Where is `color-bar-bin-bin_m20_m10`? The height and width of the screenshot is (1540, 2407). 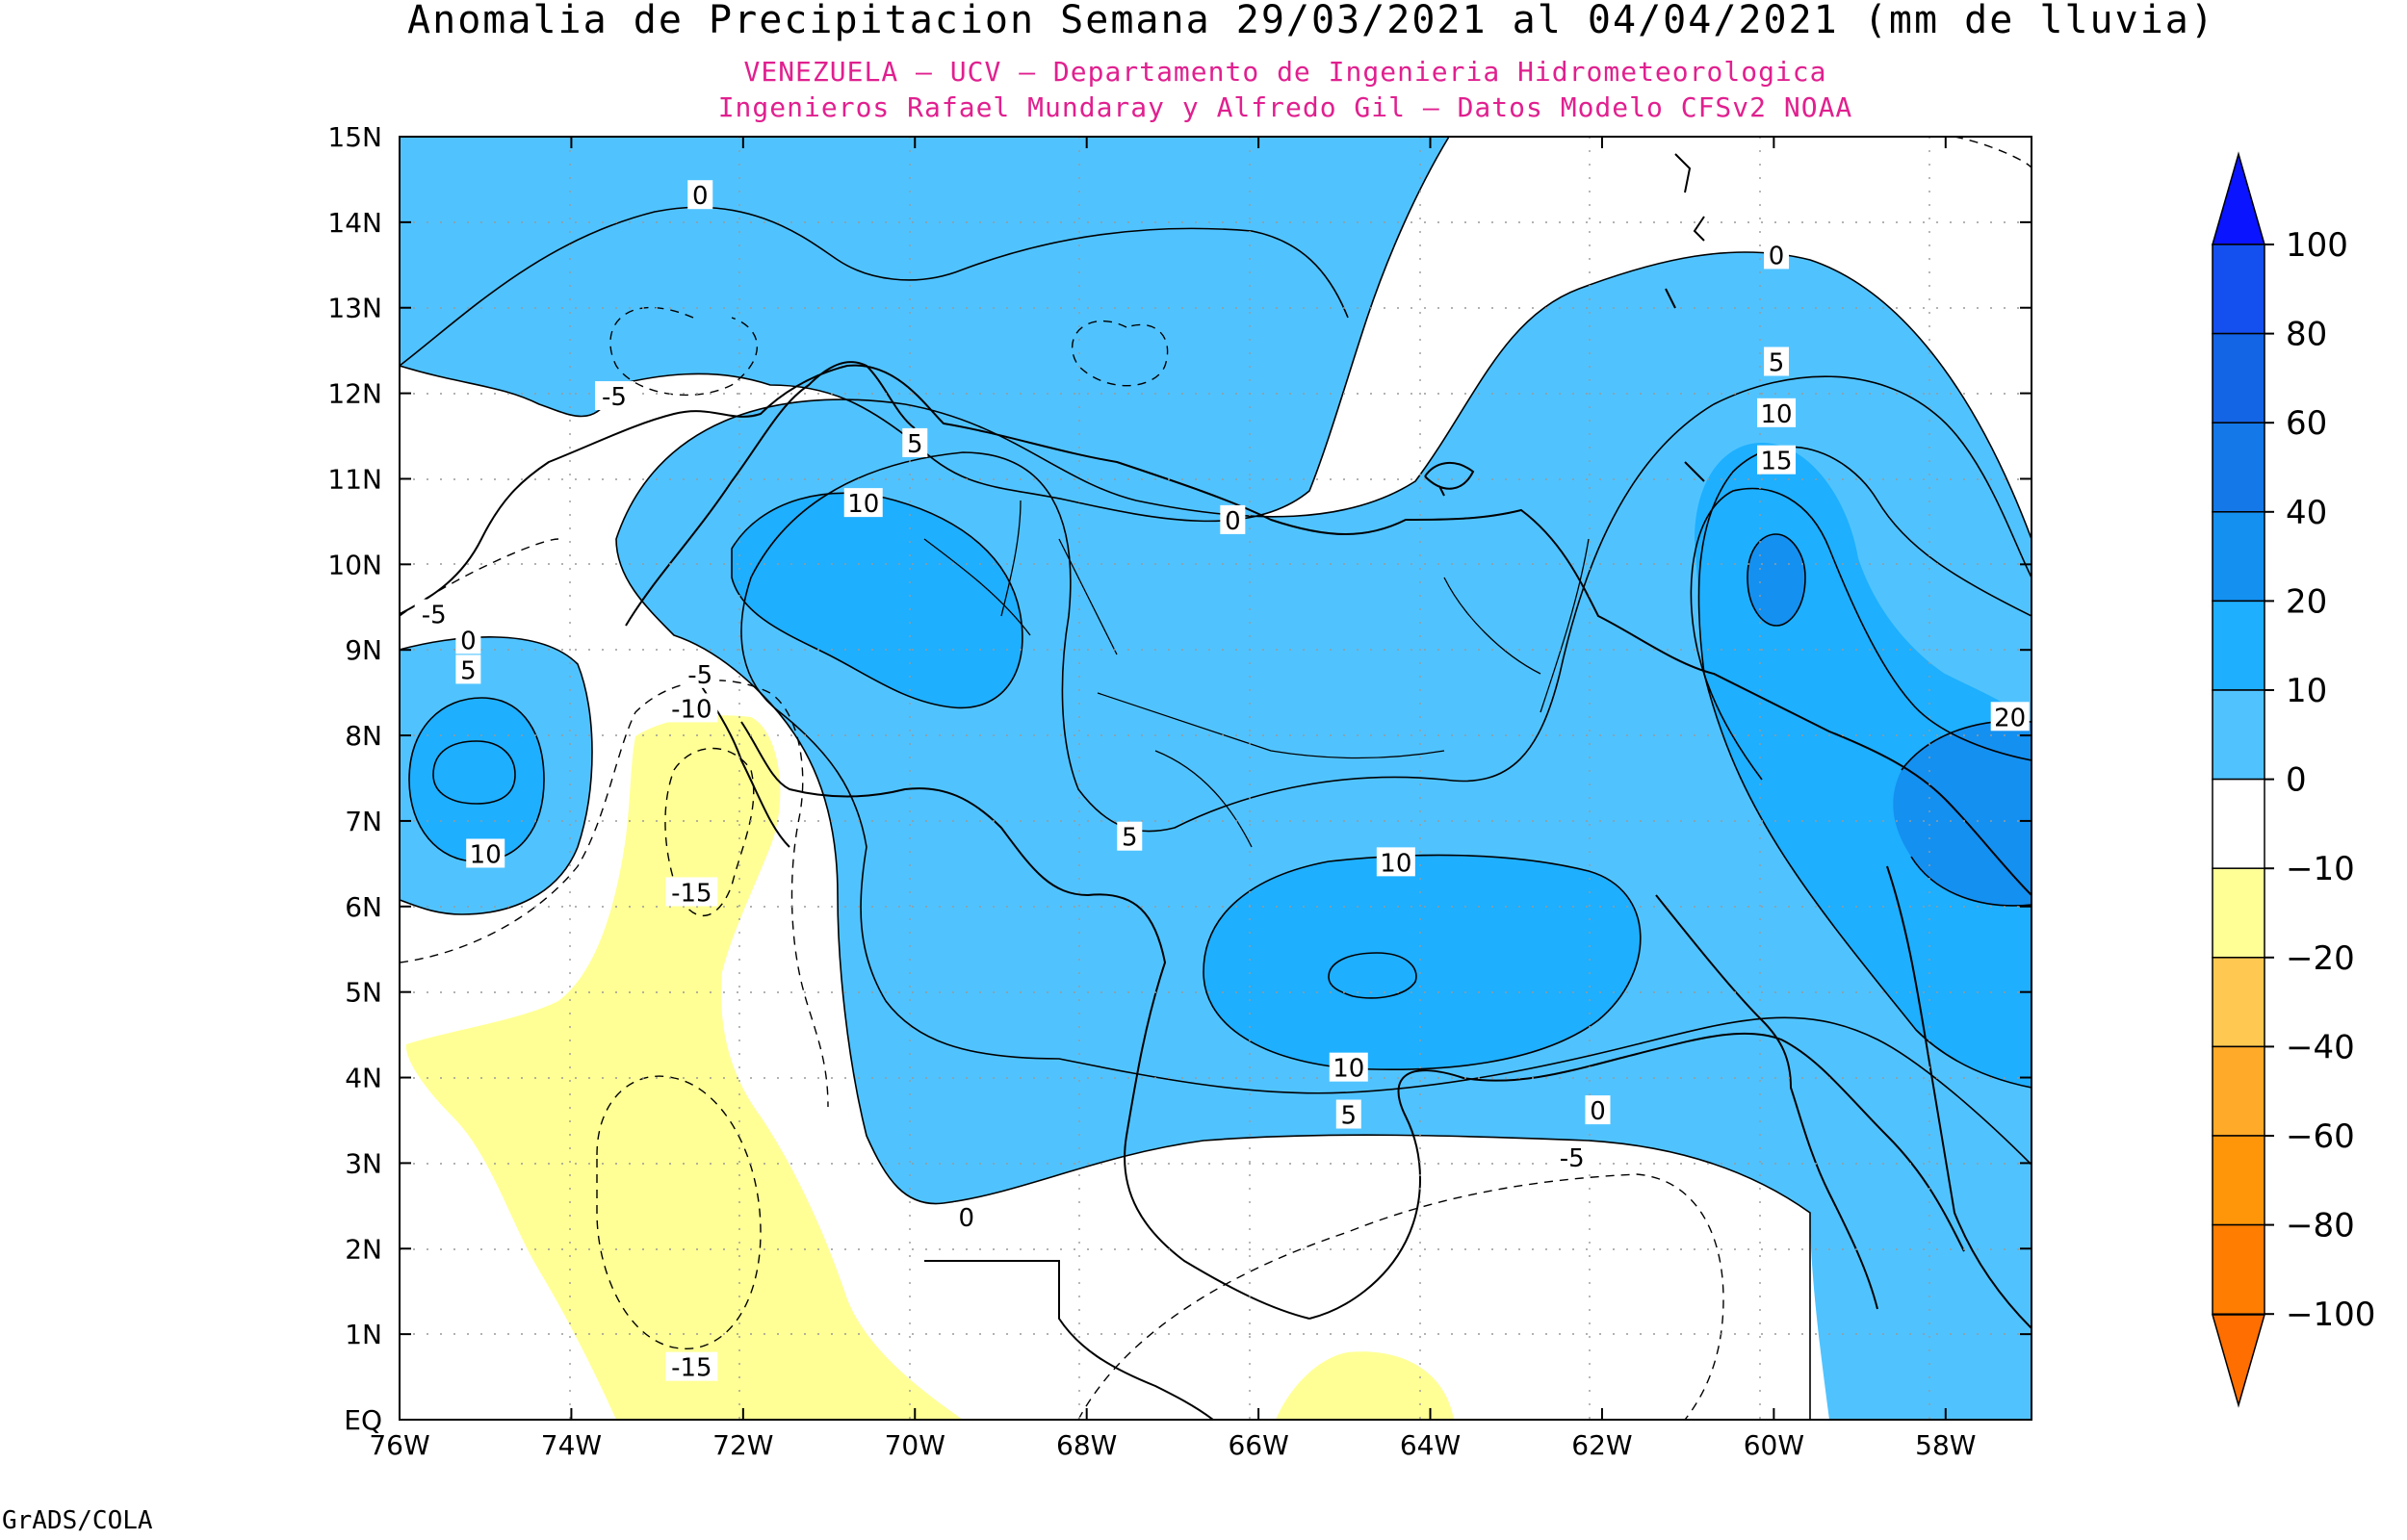
color-bar-bin-bin_m20_m10 is located at coordinates (2238, 913).